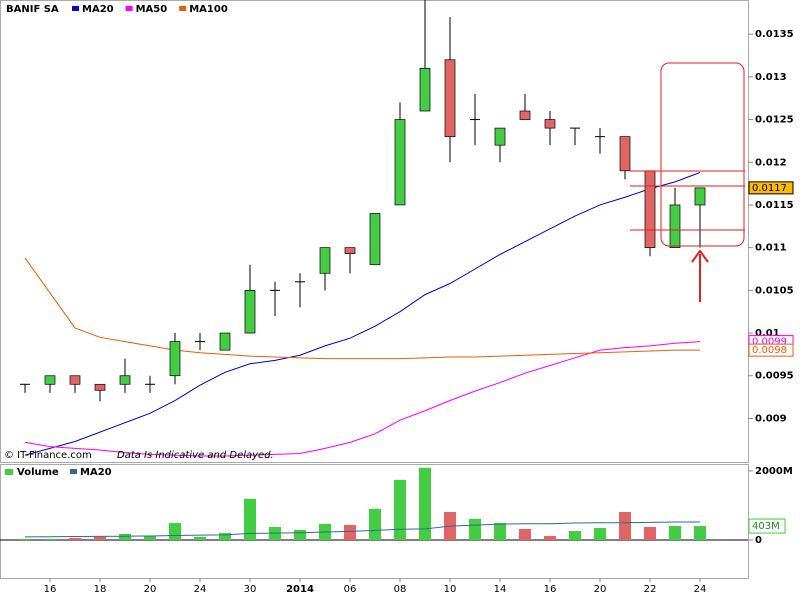 The width and height of the screenshot is (800, 604). What do you see at coordinates (350, 589) in the screenshot?
I see `x-tick-label: 06` at bounding box center [350, 589].